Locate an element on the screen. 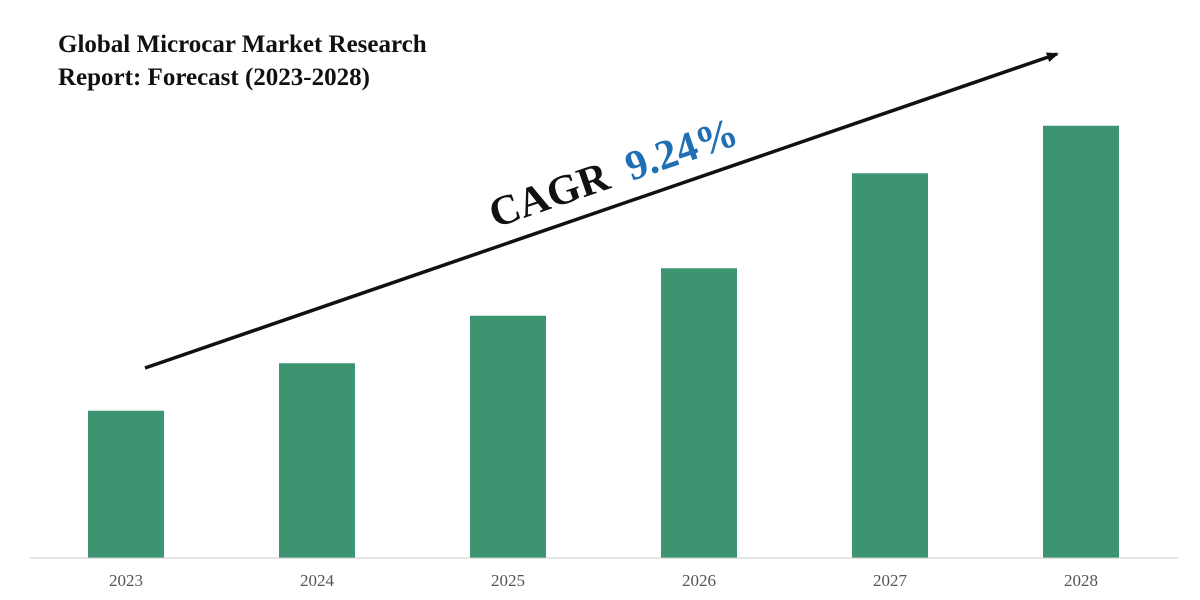 The width and height of the screenshot is (1200, 600). x-tick-2027: 2027 is located at coordinates (890, 580).